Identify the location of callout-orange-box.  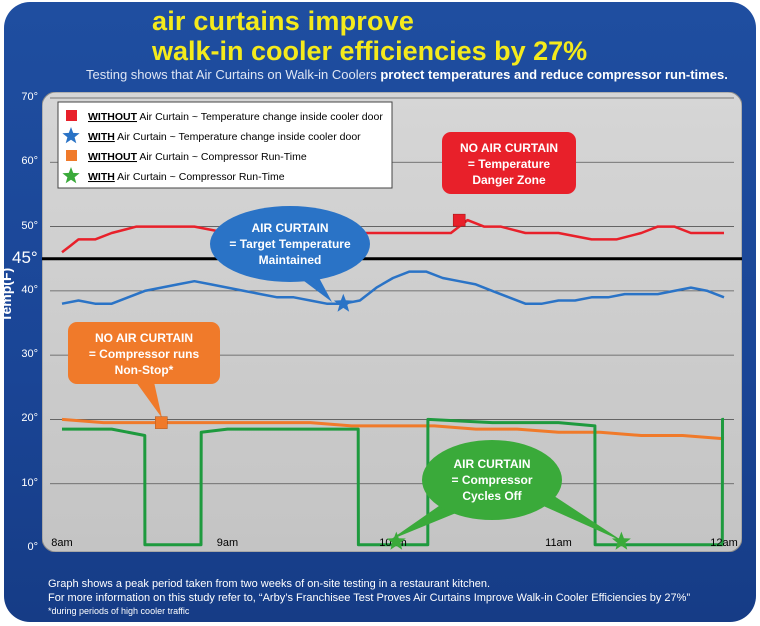
(144, 353).